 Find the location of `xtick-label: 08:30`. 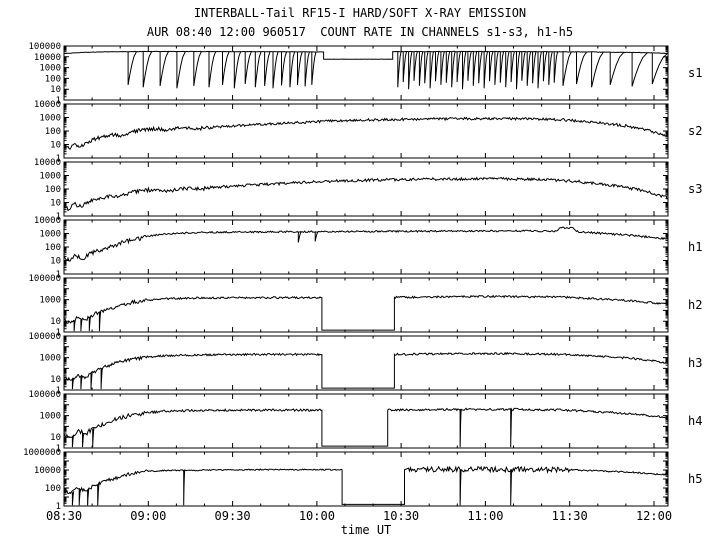

xtick-label: 08:30 is located at coordinates (64, 516).